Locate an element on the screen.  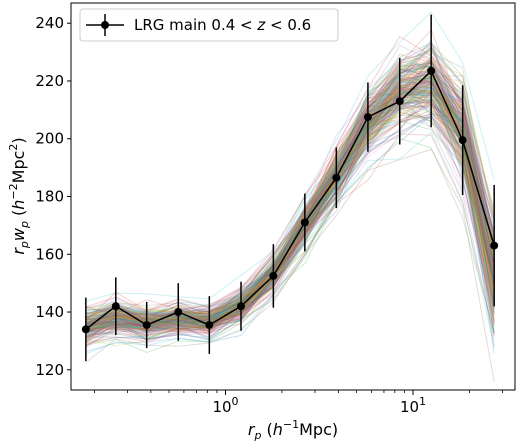
y-tick-label: 240 is located at coordinates (49, 23).